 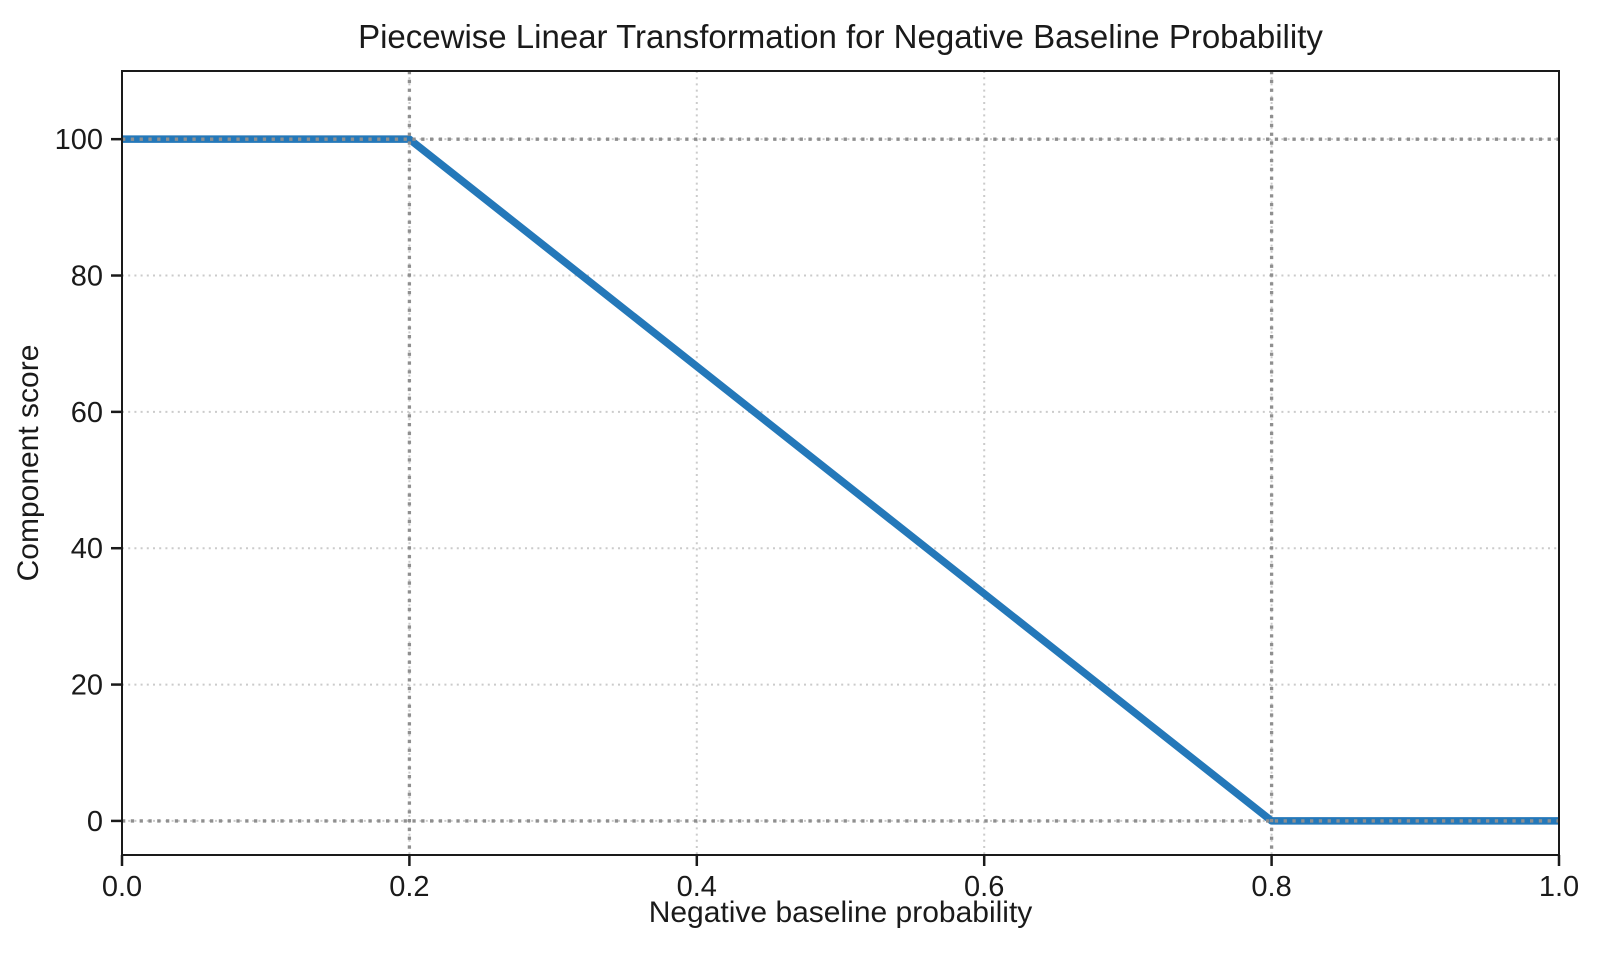 I want to click on x-tick-label: 0.6, so click(x=984, y=887).